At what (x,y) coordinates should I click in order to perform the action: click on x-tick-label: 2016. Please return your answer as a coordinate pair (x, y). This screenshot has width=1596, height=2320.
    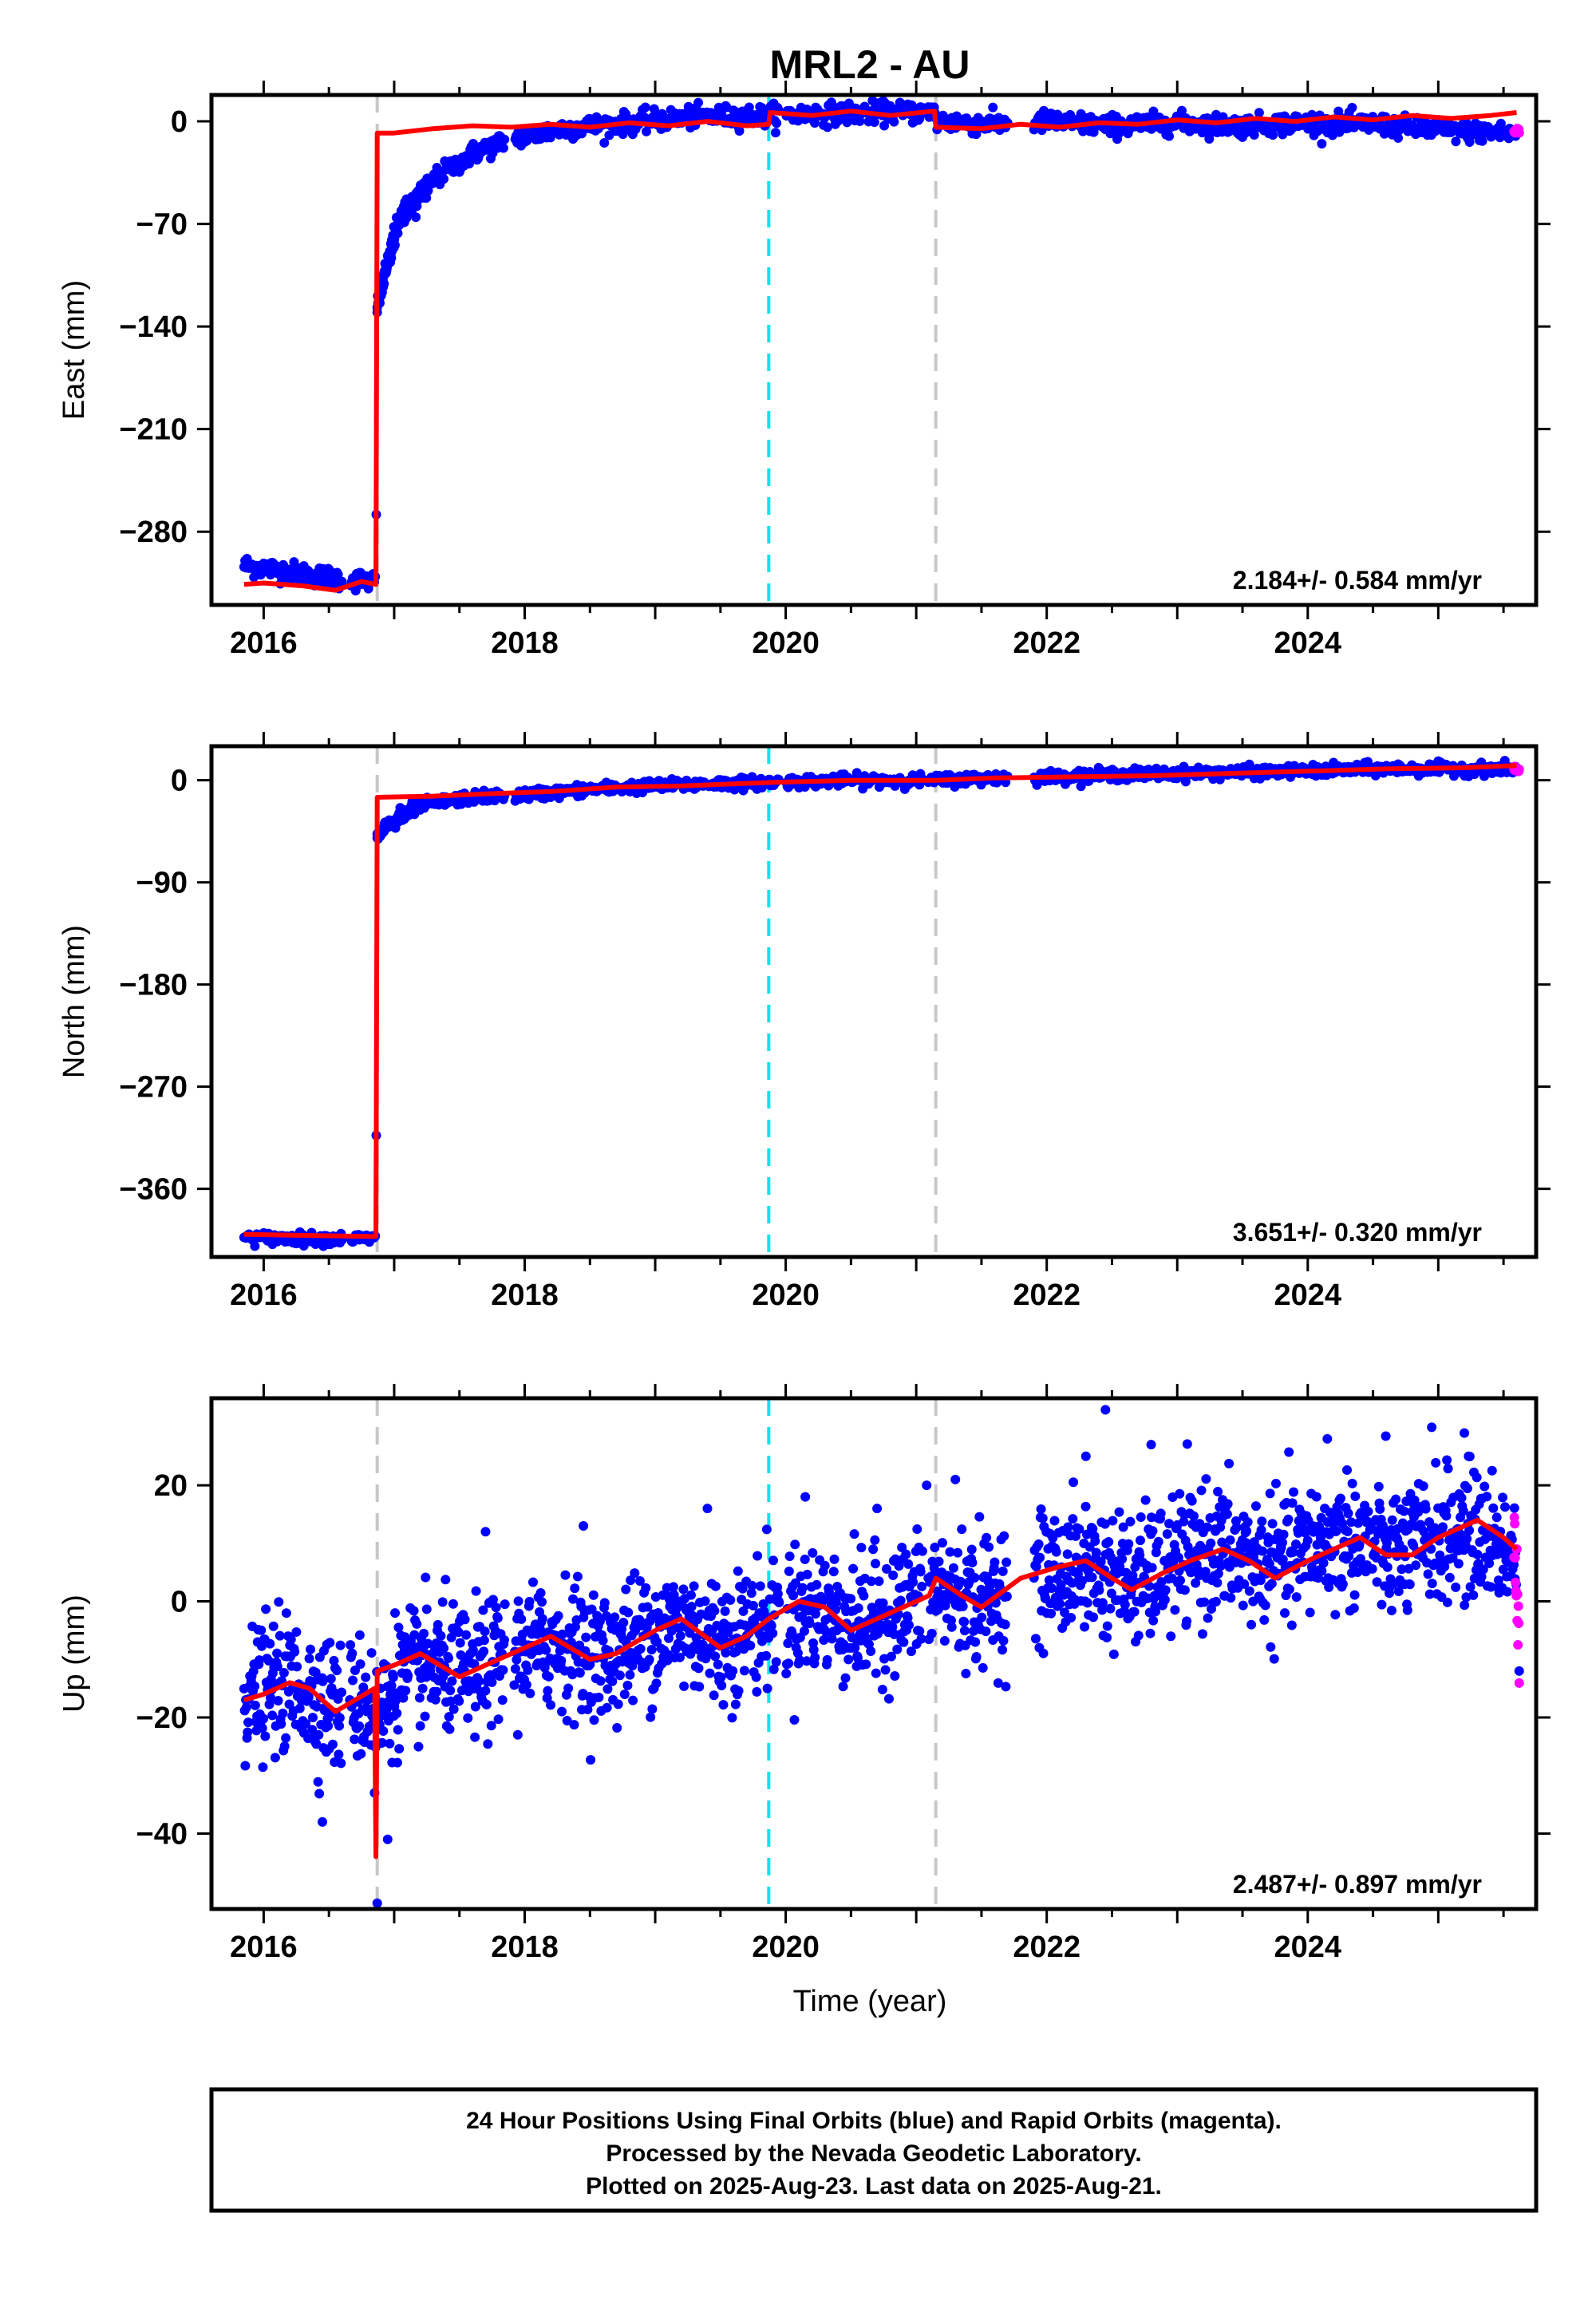
    Looking at the image, I should click on (264, 1295).